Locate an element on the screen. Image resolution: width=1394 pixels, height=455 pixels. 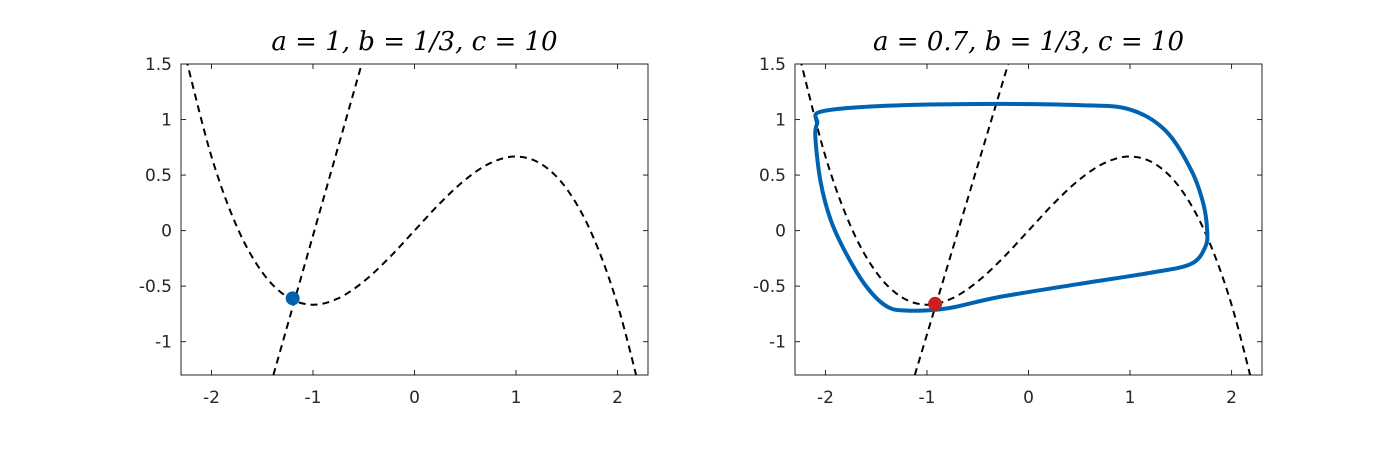
chart-title: a = 1, b = 1/3, c = 10 is located at coordinates (414, 42).